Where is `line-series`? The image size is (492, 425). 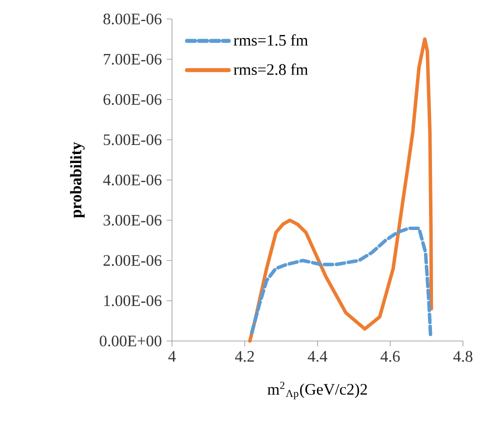 line-series is located at coordinates (341, 282).